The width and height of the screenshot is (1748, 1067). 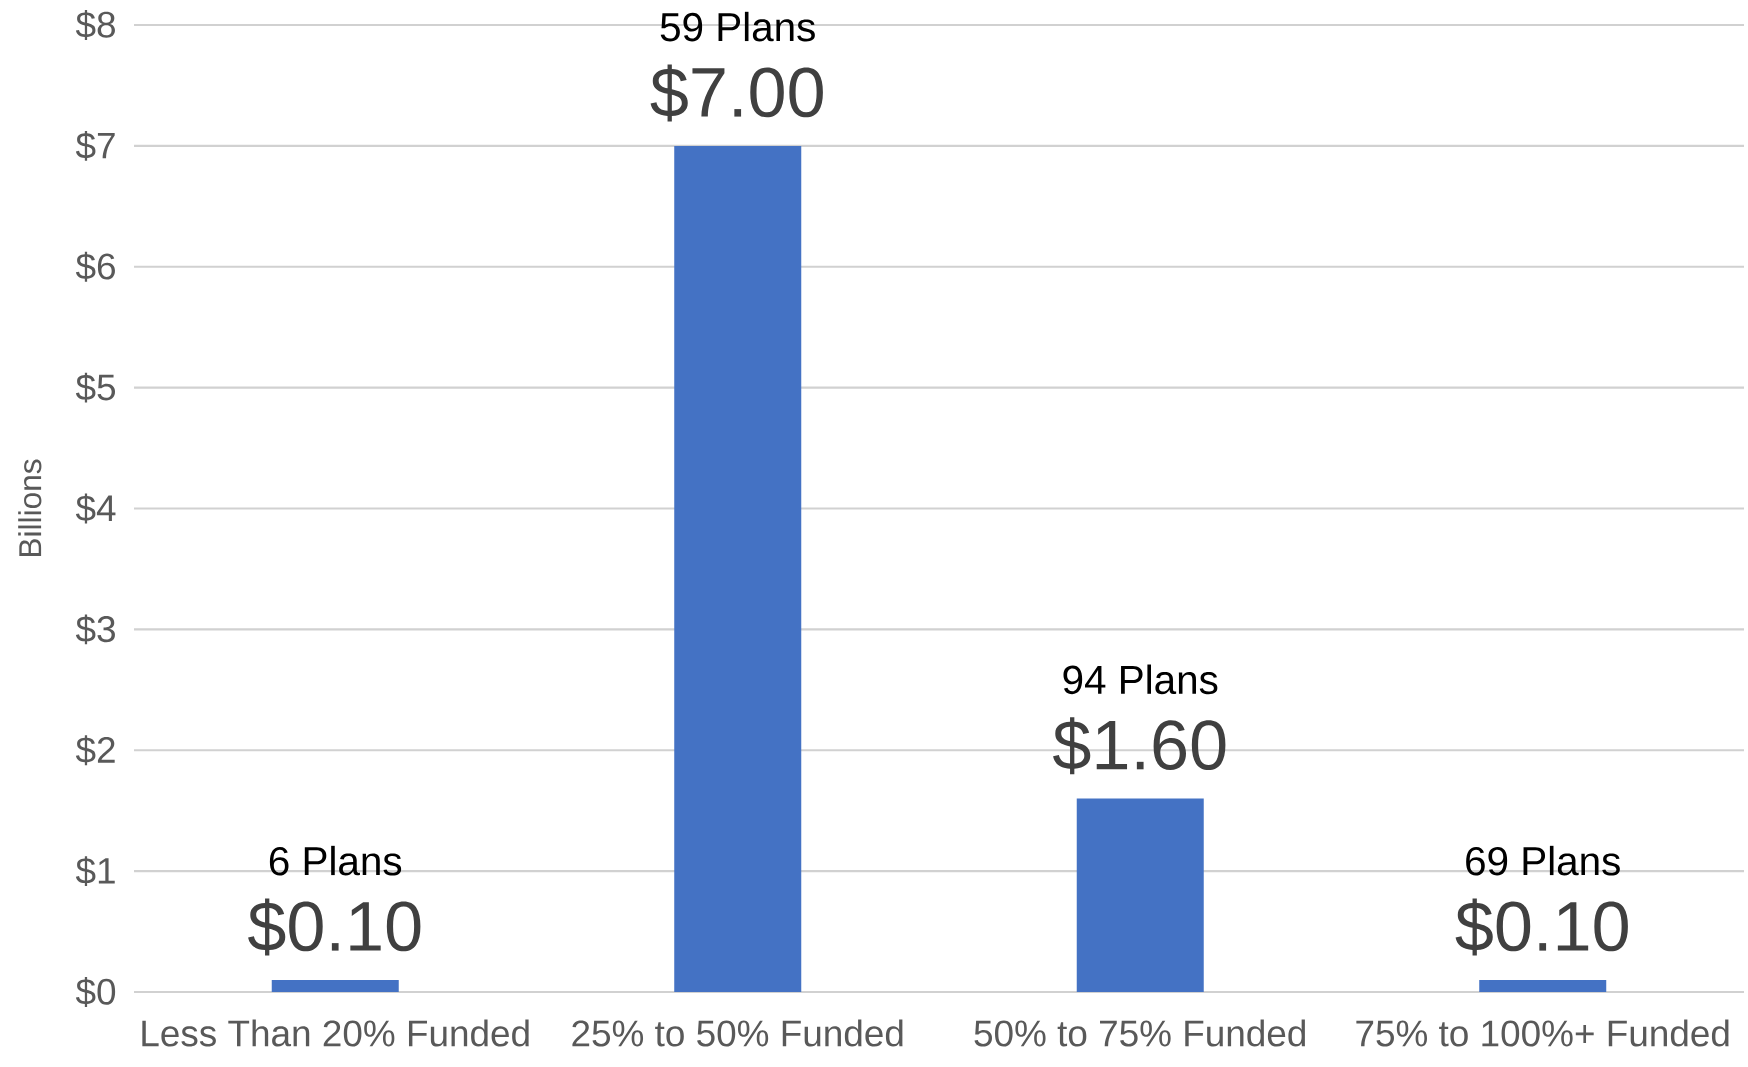 What do you see at coordinates (1543, 860) in the screenshot?
I see `annotation: 69 Plans` at bounding box center [1543, 860].